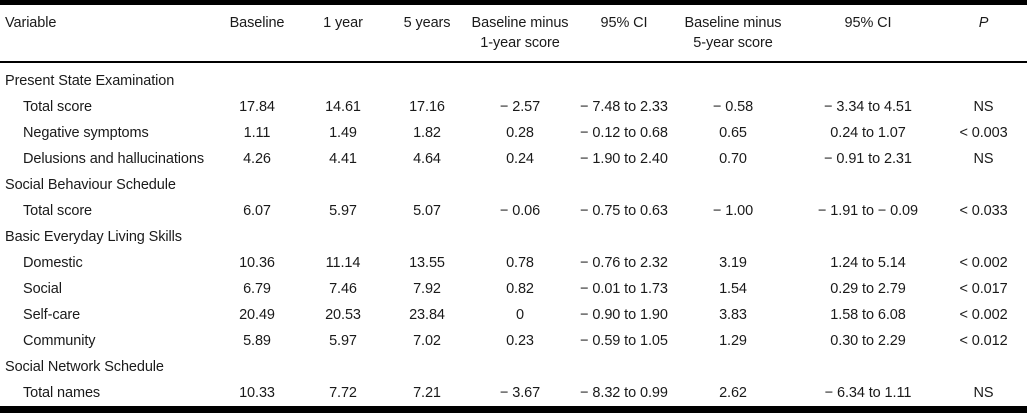 This screenshot has width=1027, height=413. What do you see at coordinates (733, 341) in the screenshot?
I see `value-cell: 1.29` at bounding box center [733, 341].